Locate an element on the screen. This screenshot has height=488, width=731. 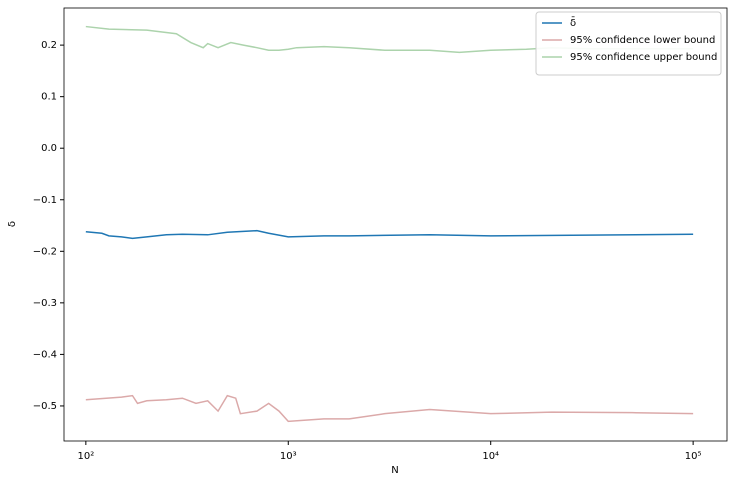
y-tick-label: −0.1 is located at coordinates (45, 200).